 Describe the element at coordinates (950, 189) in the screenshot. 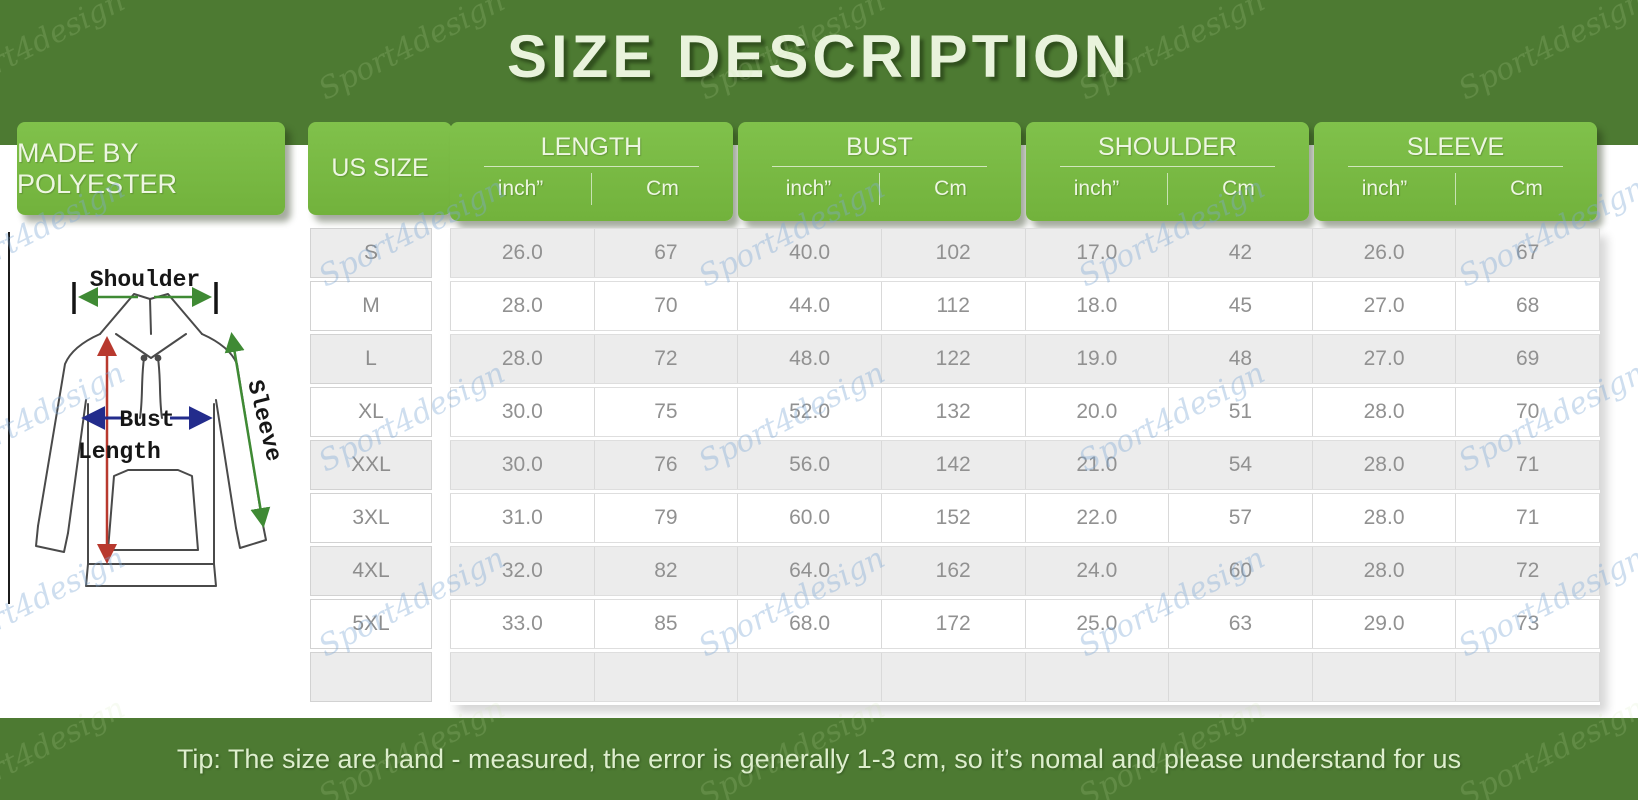

I see `bust-cm-label: Cm` at that location.